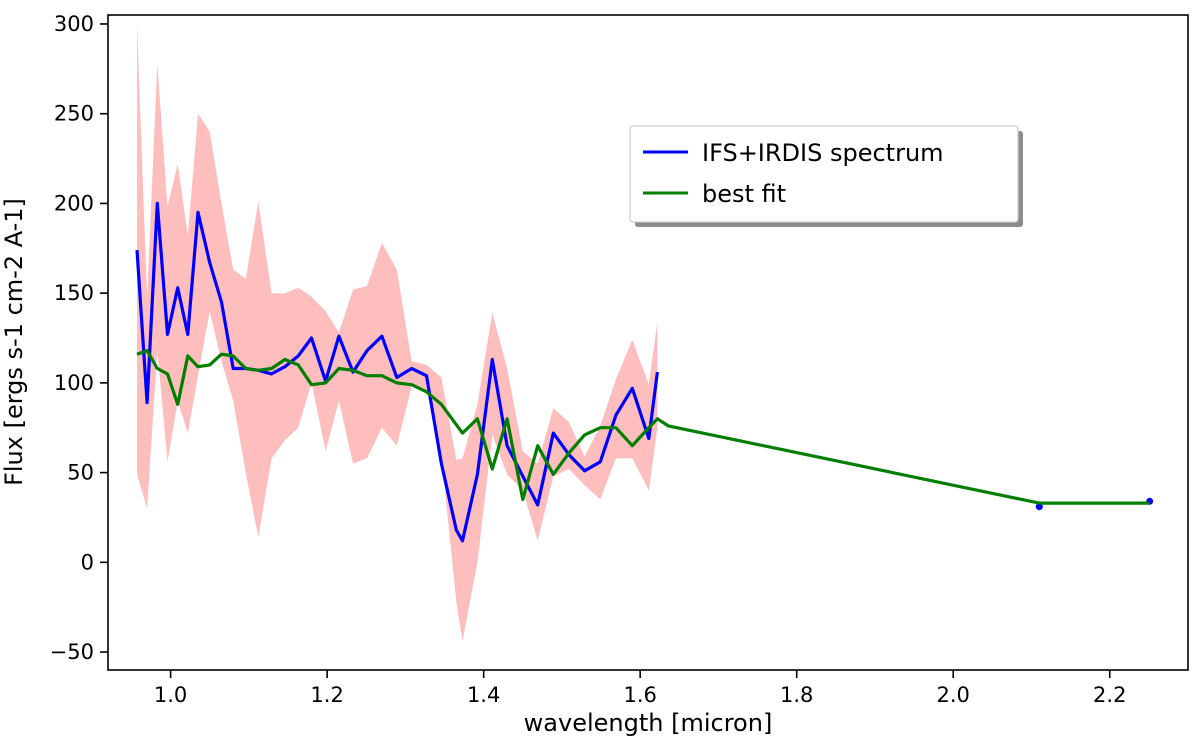  I want to click on x-axis-label: wavelength [micron], so click(648, 723).